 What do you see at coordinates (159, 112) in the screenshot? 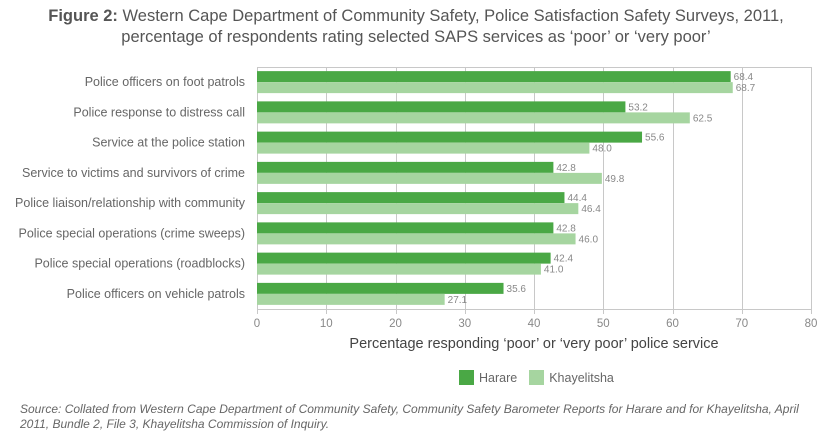
I see `category-label: Police response to distress call` at bounding box center [159, 112].